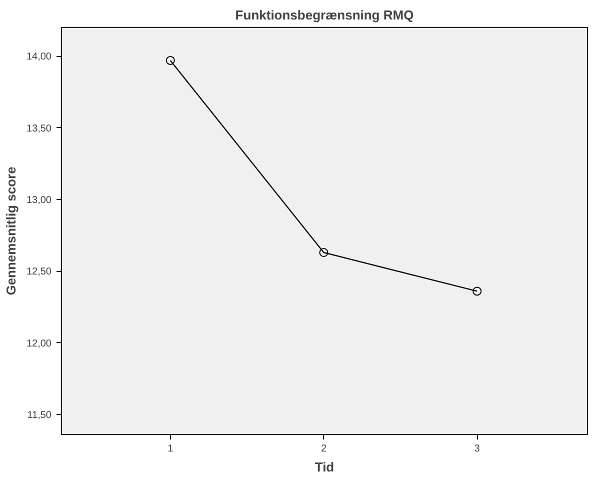 Image resolution: width=595 pixels, height=477 pixels. Describe the element at coordinates (10, 231) in the screenshot. I see `y-axis-title: Gennemsnitlig score` at that location.